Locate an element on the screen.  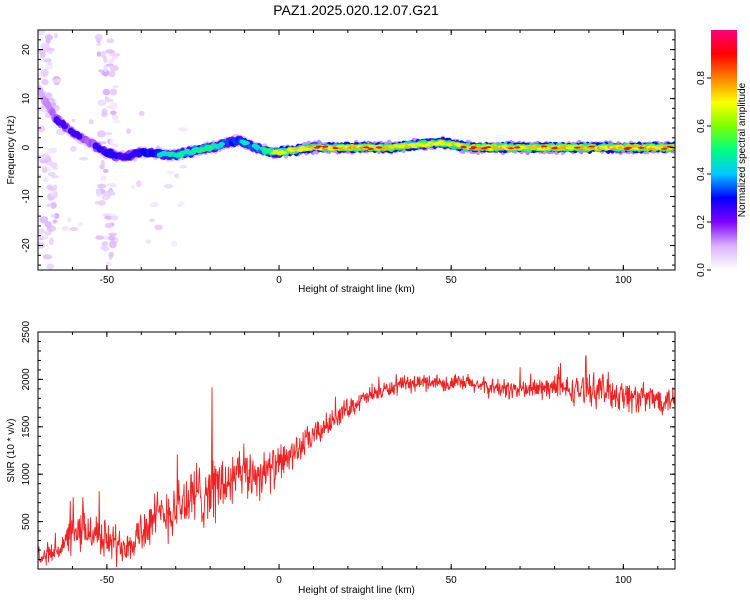
y-tick-label: 0 is located at coordinates (26, 147).